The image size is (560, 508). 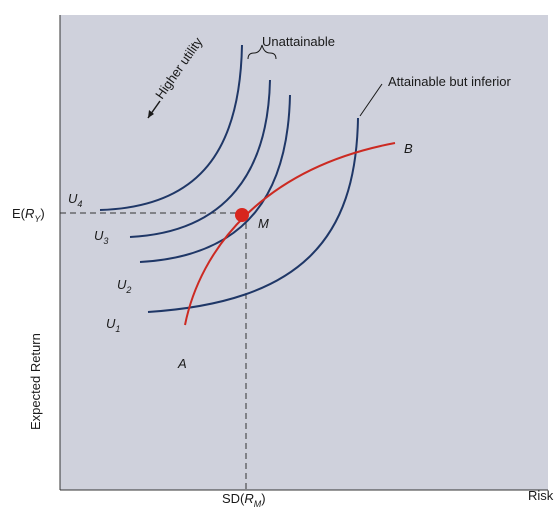 I want to click on curve-subscript: 1, so click(x=117, y=329).